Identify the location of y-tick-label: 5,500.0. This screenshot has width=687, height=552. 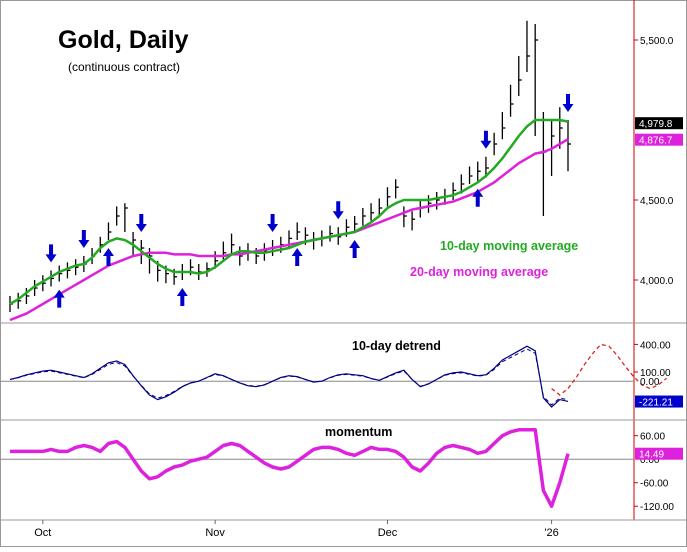
(657, 41).